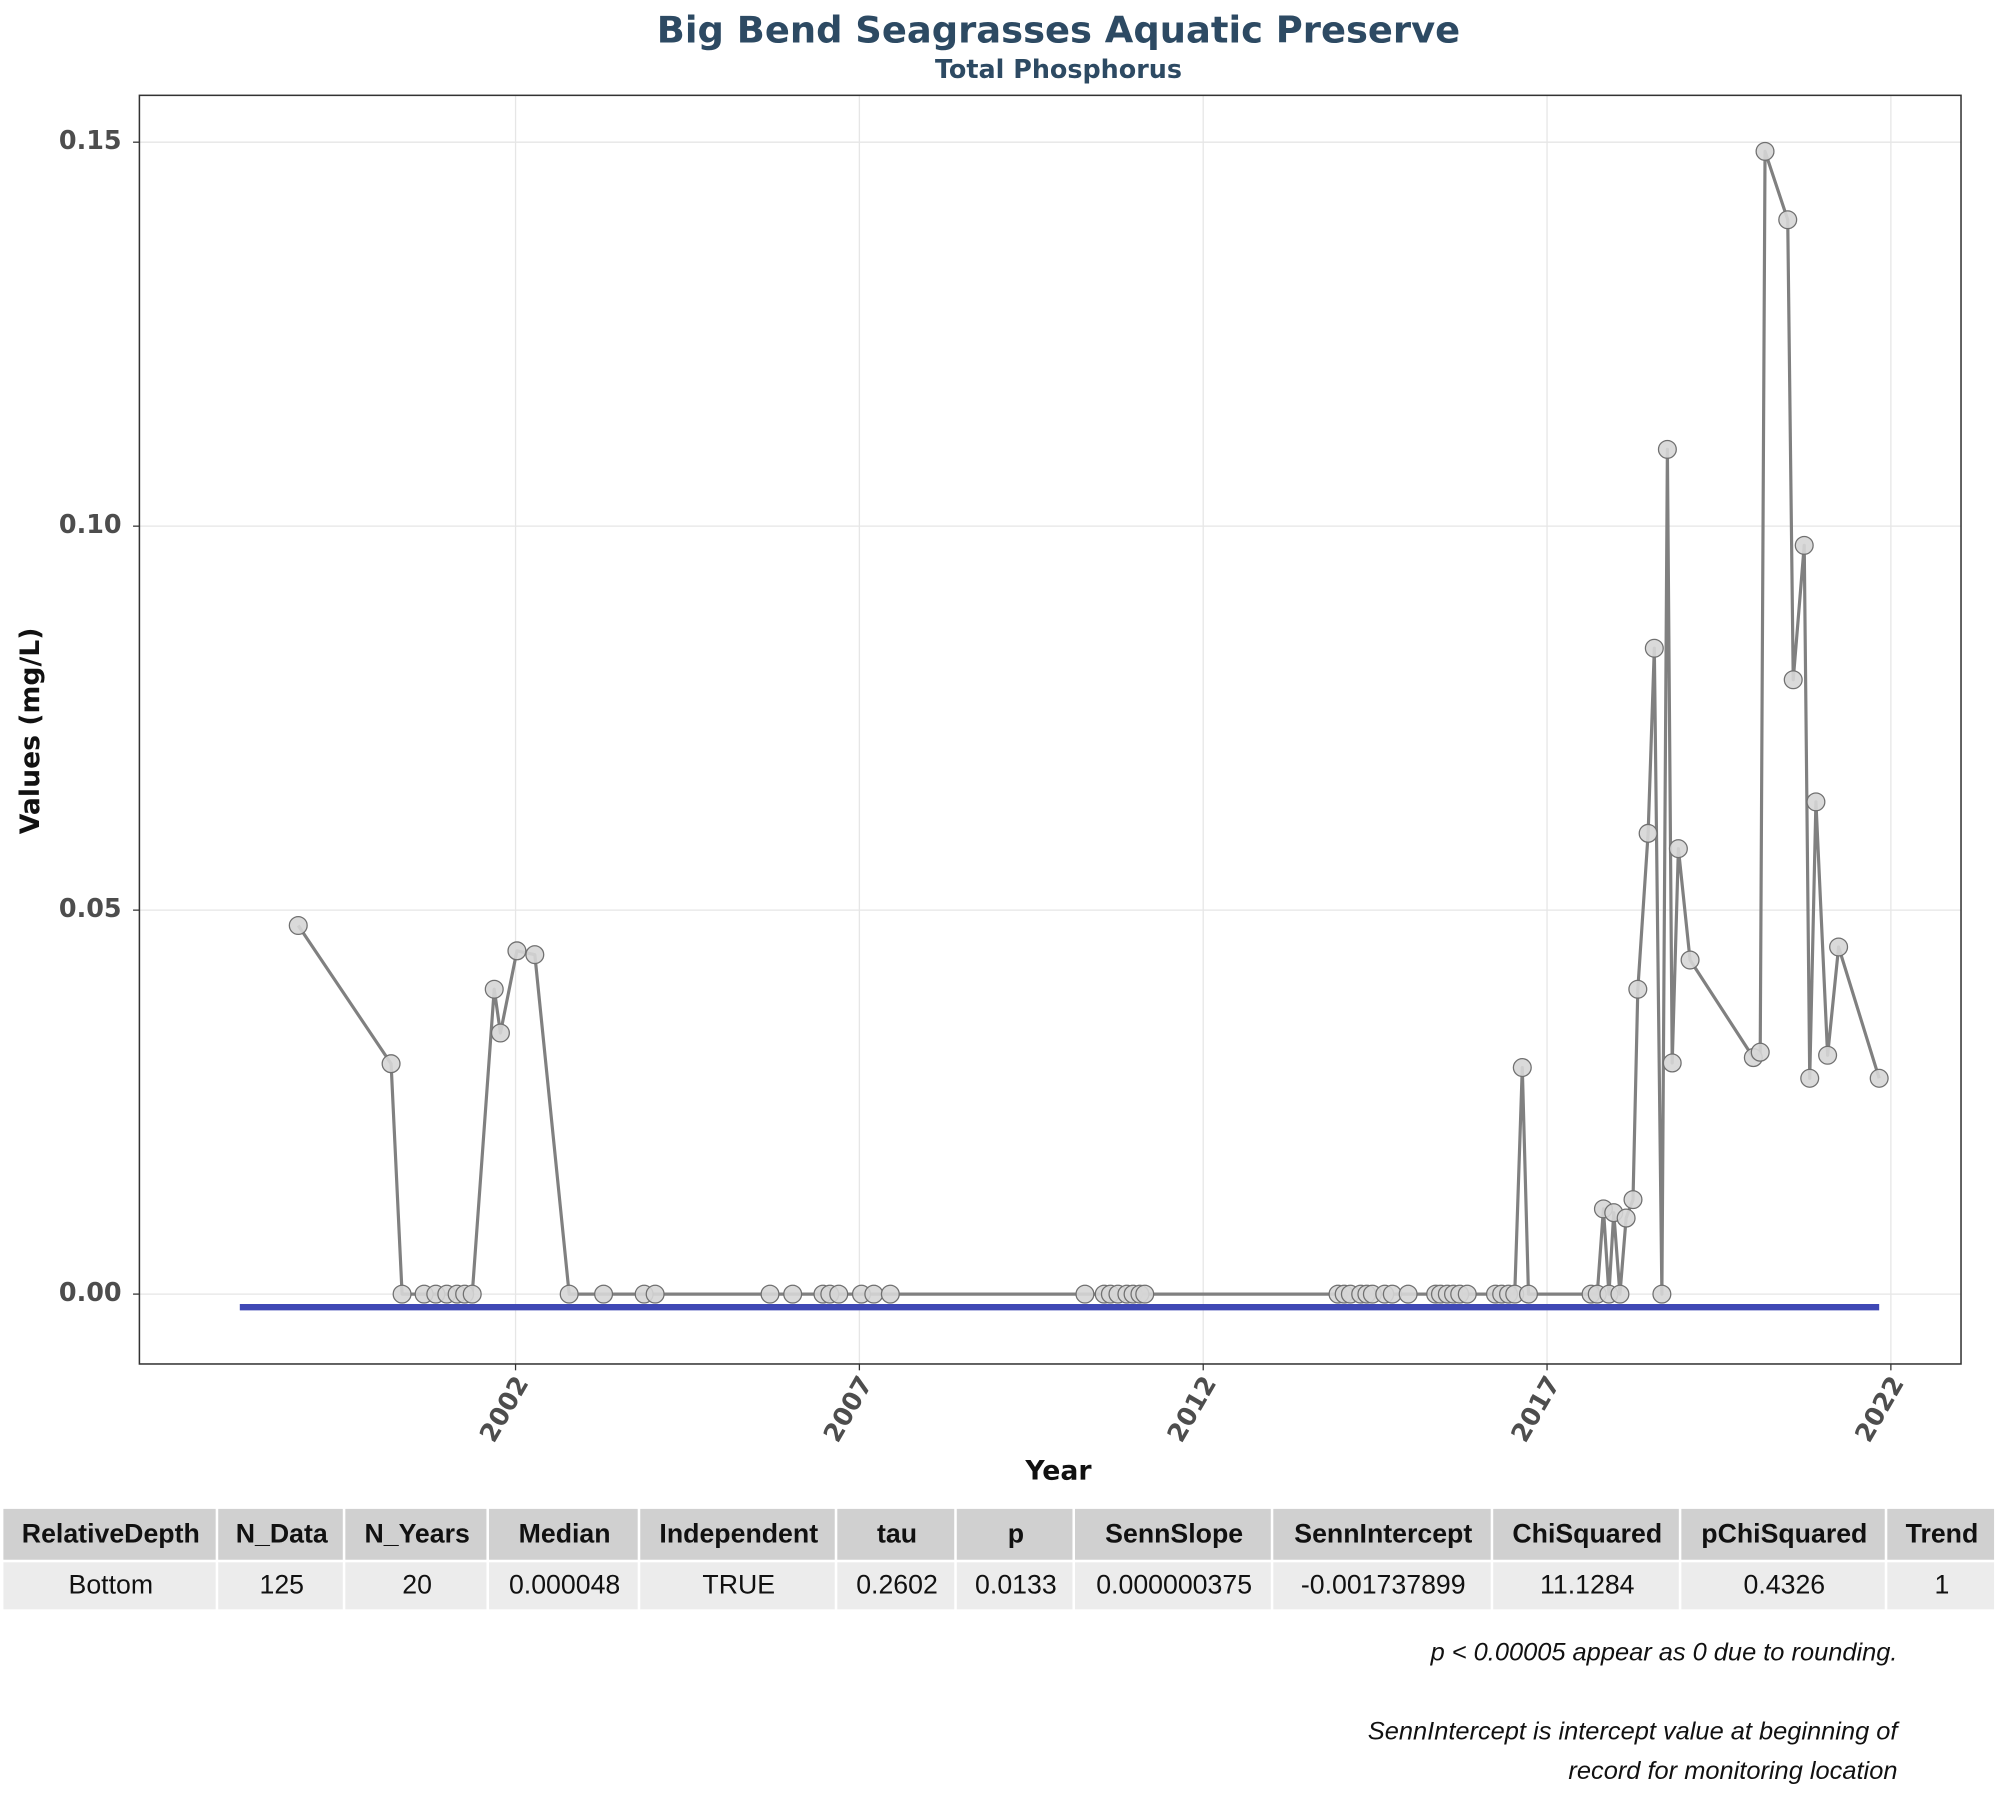  I want to click on x-tick-label: 2007, so click(847, 1409).